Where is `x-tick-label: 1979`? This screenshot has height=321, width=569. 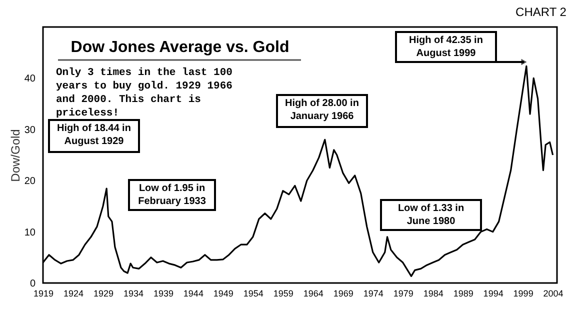 x-tick-label: 1979 is located at coordinates (403, 293).